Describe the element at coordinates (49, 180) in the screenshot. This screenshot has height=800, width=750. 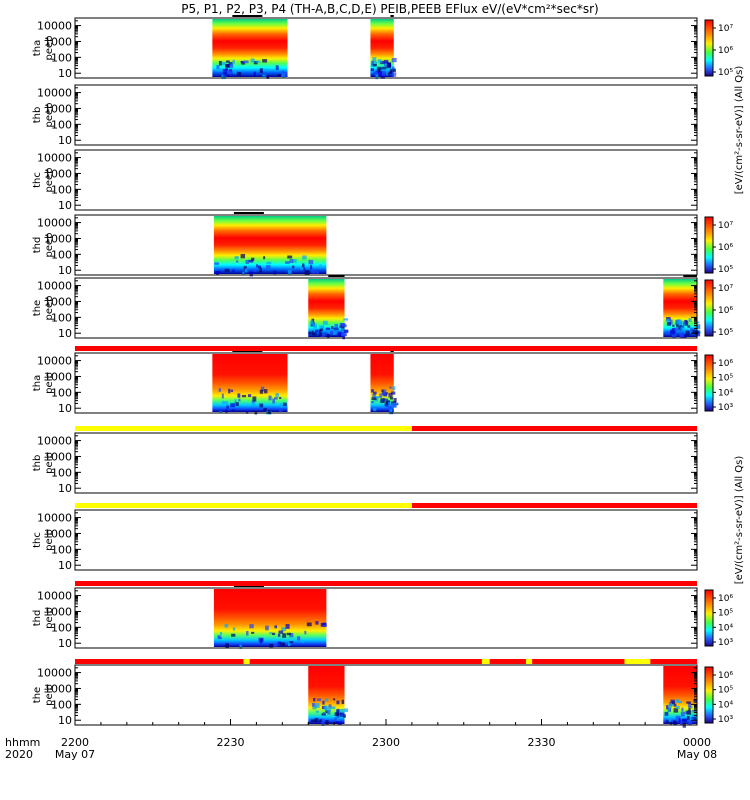
I see `panel-label: peeb` at that location.